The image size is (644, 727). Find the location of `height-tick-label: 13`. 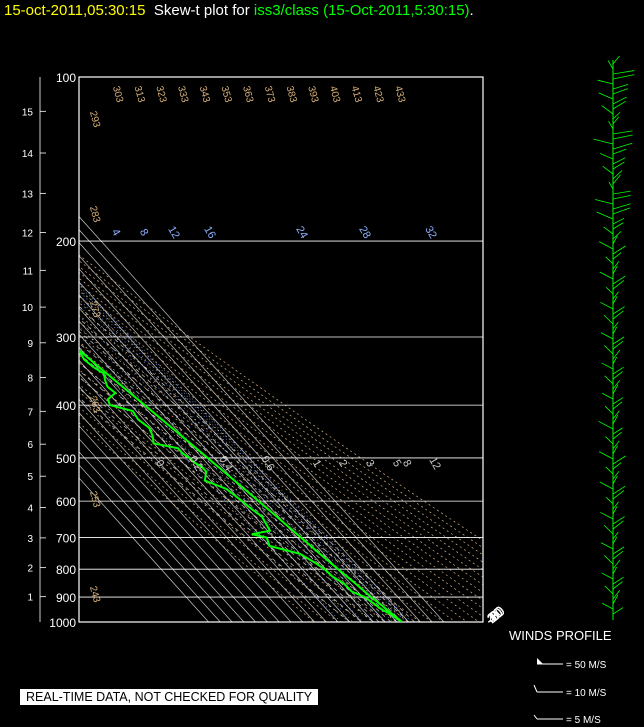

height-tick-label: 13 is located at coordinates (28, 194).